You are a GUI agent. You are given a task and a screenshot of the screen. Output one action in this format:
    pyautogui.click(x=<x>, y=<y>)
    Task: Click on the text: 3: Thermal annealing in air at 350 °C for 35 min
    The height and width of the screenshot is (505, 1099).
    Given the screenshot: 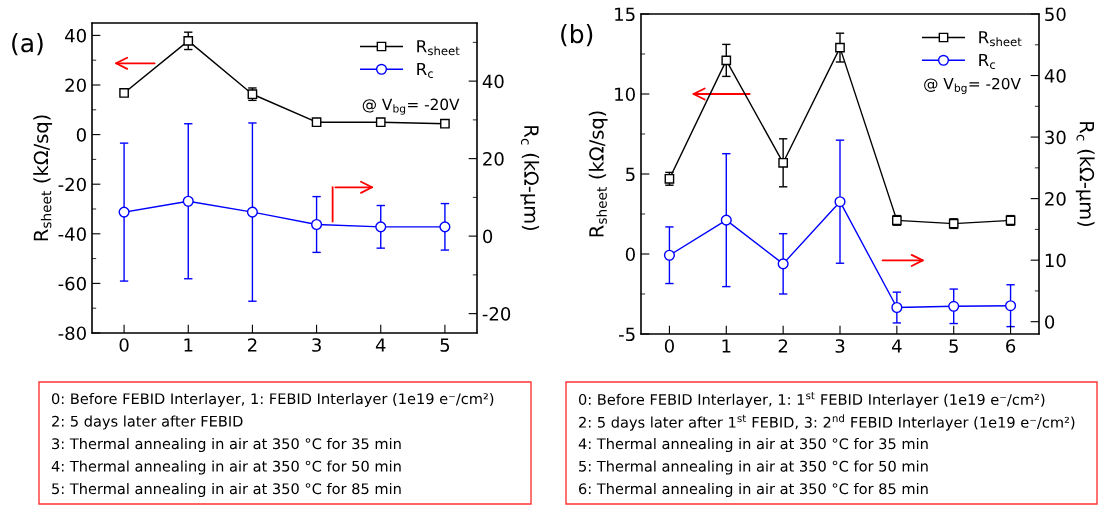 What is the action you would take?
    pyautogui.click(x=226, y=445)
    